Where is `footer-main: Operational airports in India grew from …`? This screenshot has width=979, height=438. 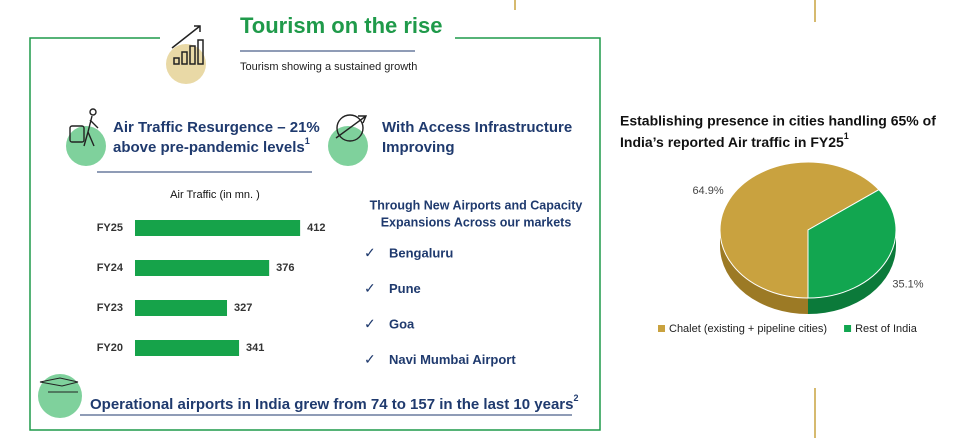
footer-main: Operational airports in India grew from … is located at coordinates (332, 404).